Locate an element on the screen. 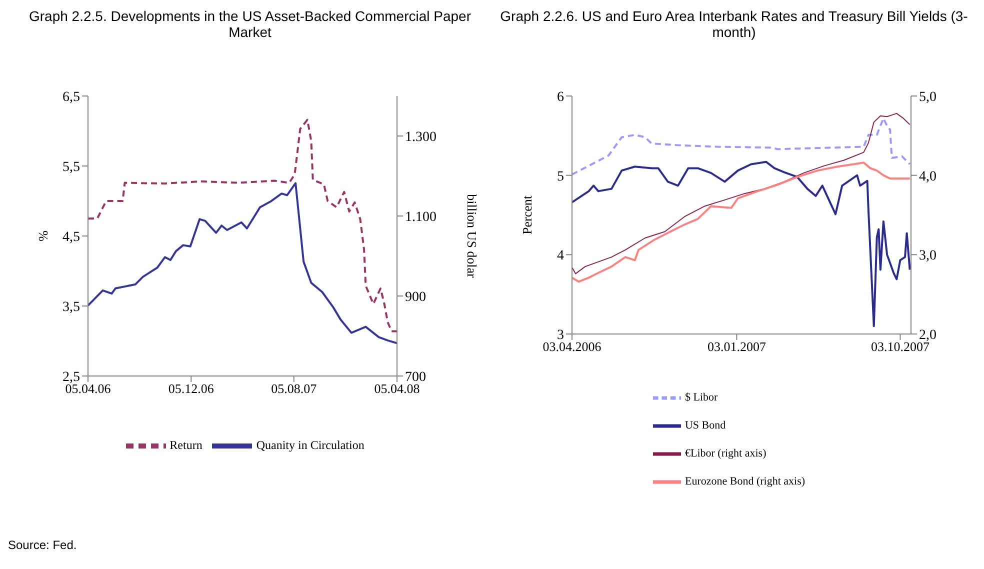 Image resolution: width=984 pixels, height=569 pixels. y-tick-label: 5 is located at coordinates (560, 176).